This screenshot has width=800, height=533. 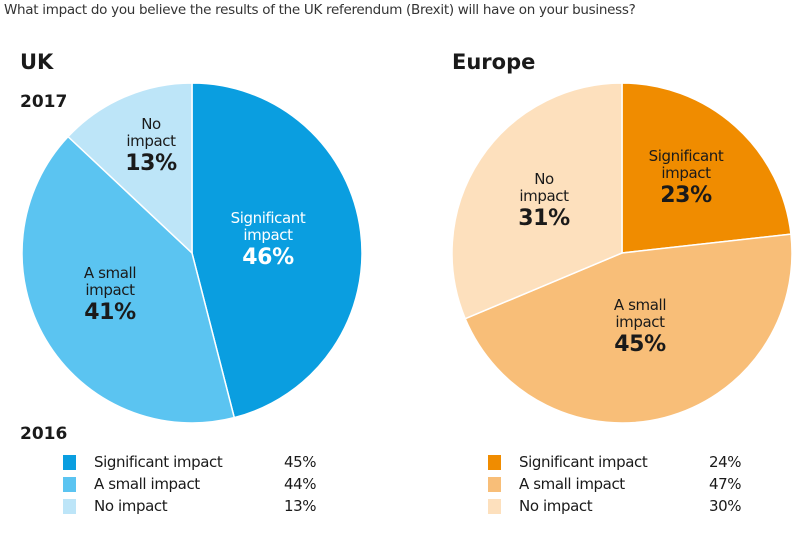 What do you see at coordinates (110, 295) in the screenshot?
I see `uk-label-small: A small impact 41%` at bounding box center [110, 295].